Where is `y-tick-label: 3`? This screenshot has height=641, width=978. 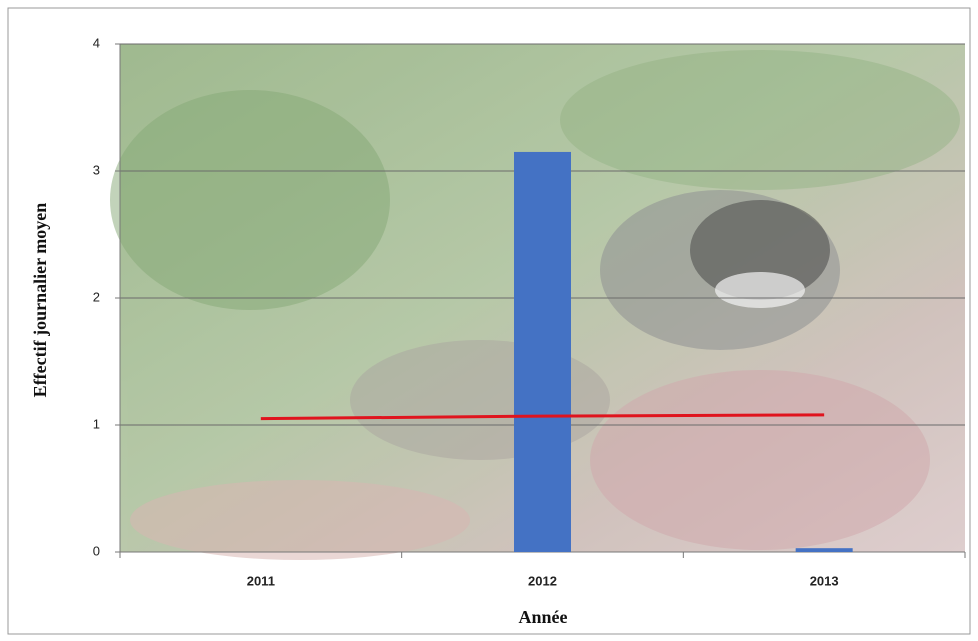 y-tick-label: 3 is located at coordinates (96, 169).